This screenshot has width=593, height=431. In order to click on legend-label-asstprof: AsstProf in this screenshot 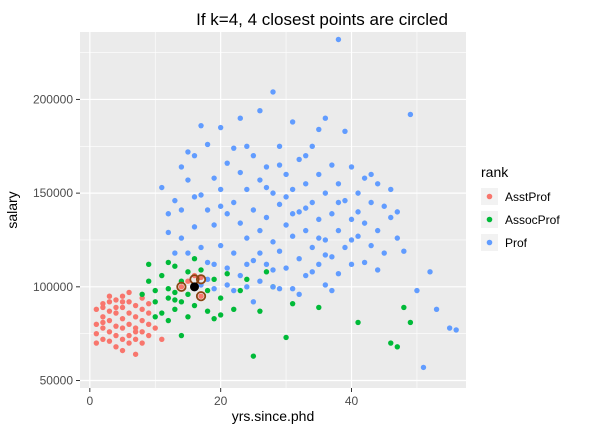, I will do `click(528, 197)`.